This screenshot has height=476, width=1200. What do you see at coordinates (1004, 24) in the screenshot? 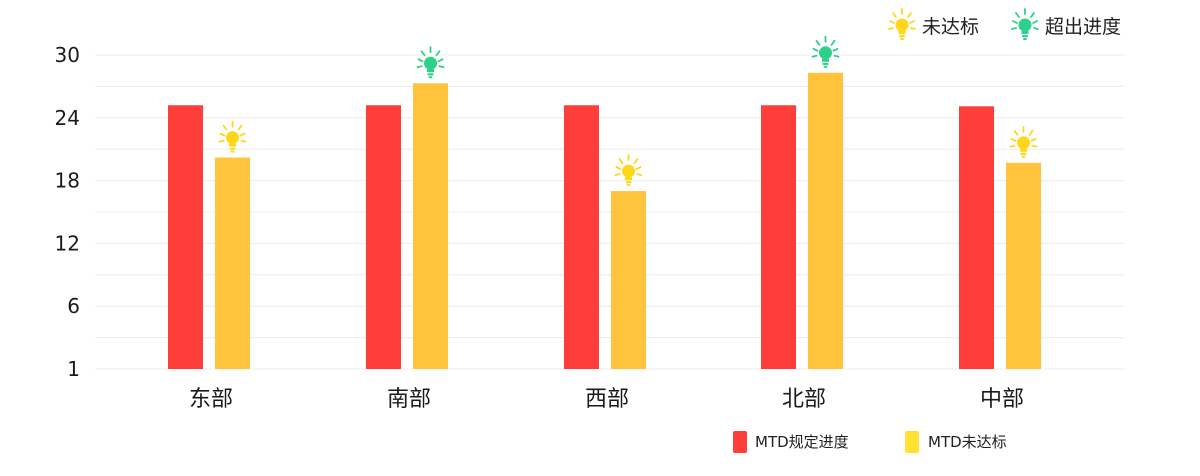
I see `legend-top: 未达标 超出进度` at bounding box center [1004, 24].